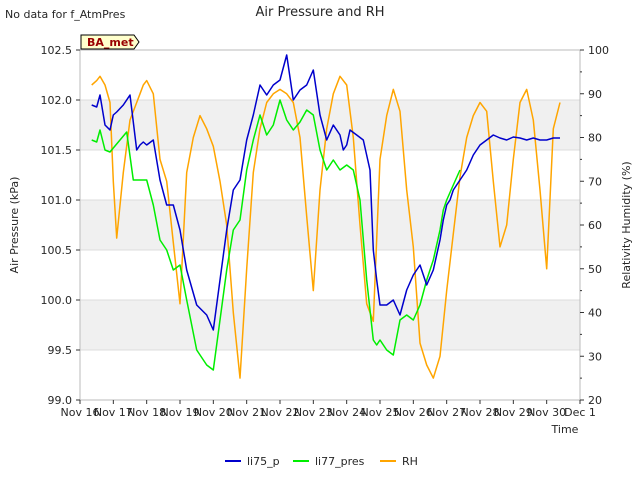  What do you see at coordinates (595, 94) in the screenshot?
I see `y-tick-label-right: 90` at bounding box center [595, 94].